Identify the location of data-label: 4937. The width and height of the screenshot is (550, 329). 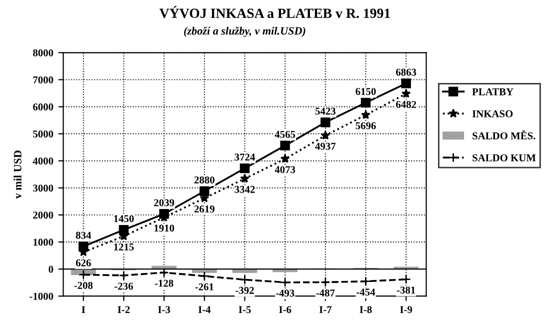
(325, 146).